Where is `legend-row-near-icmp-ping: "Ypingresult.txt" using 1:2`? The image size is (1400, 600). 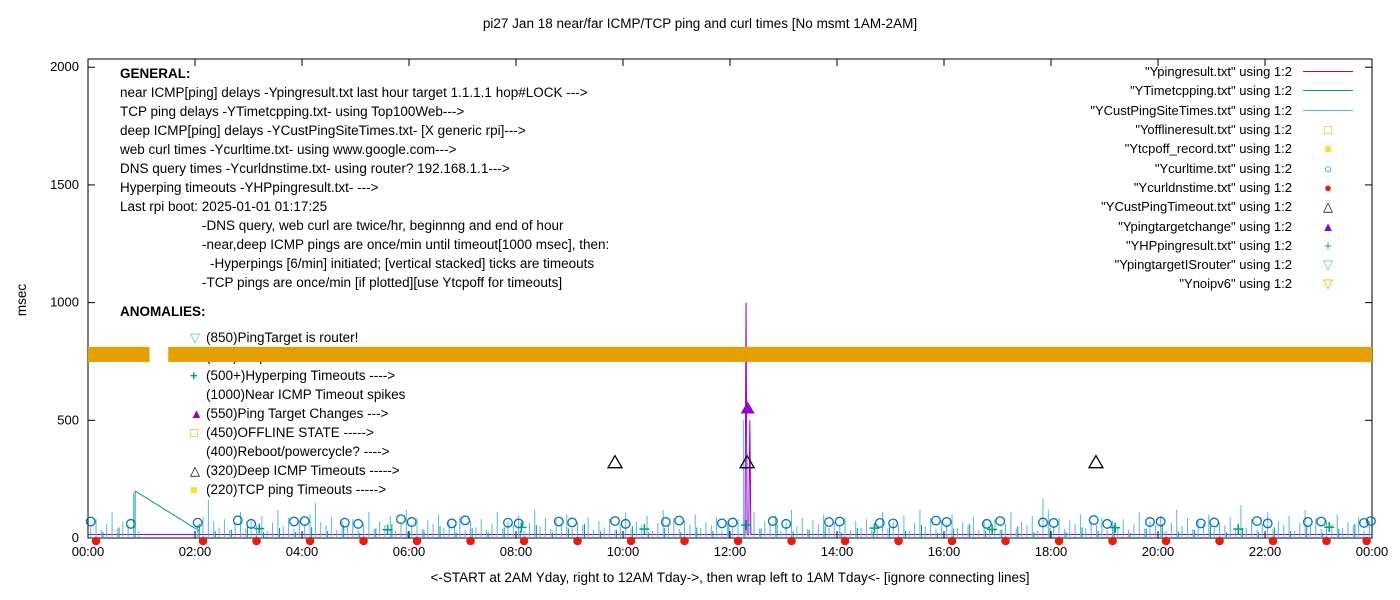 legend-row-near-icmp-ping: "Ypingresult.txt" using 1:2 is located at coordinates (1225, 71).